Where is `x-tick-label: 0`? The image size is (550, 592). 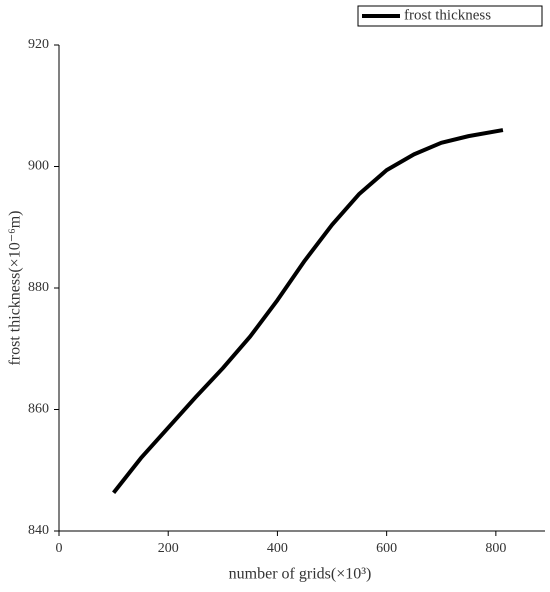
x-tick-label: 0 is located at coordinates (59, 548).